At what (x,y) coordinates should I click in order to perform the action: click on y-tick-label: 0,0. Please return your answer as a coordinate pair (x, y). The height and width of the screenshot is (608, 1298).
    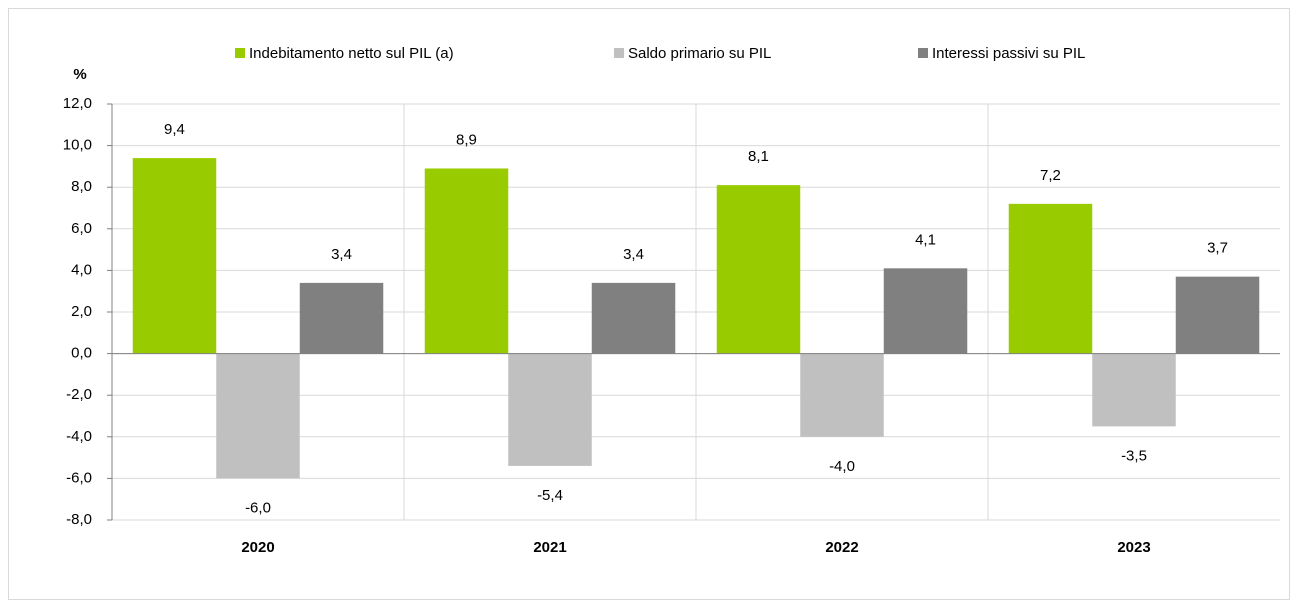
    Looking at the image, I should click on (81, 353).